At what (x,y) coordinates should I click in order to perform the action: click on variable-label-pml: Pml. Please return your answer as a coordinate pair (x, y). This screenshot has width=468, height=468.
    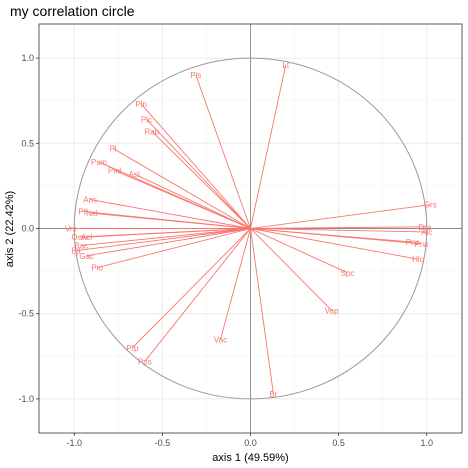
    Looking at the image, I should click on (115, 171).